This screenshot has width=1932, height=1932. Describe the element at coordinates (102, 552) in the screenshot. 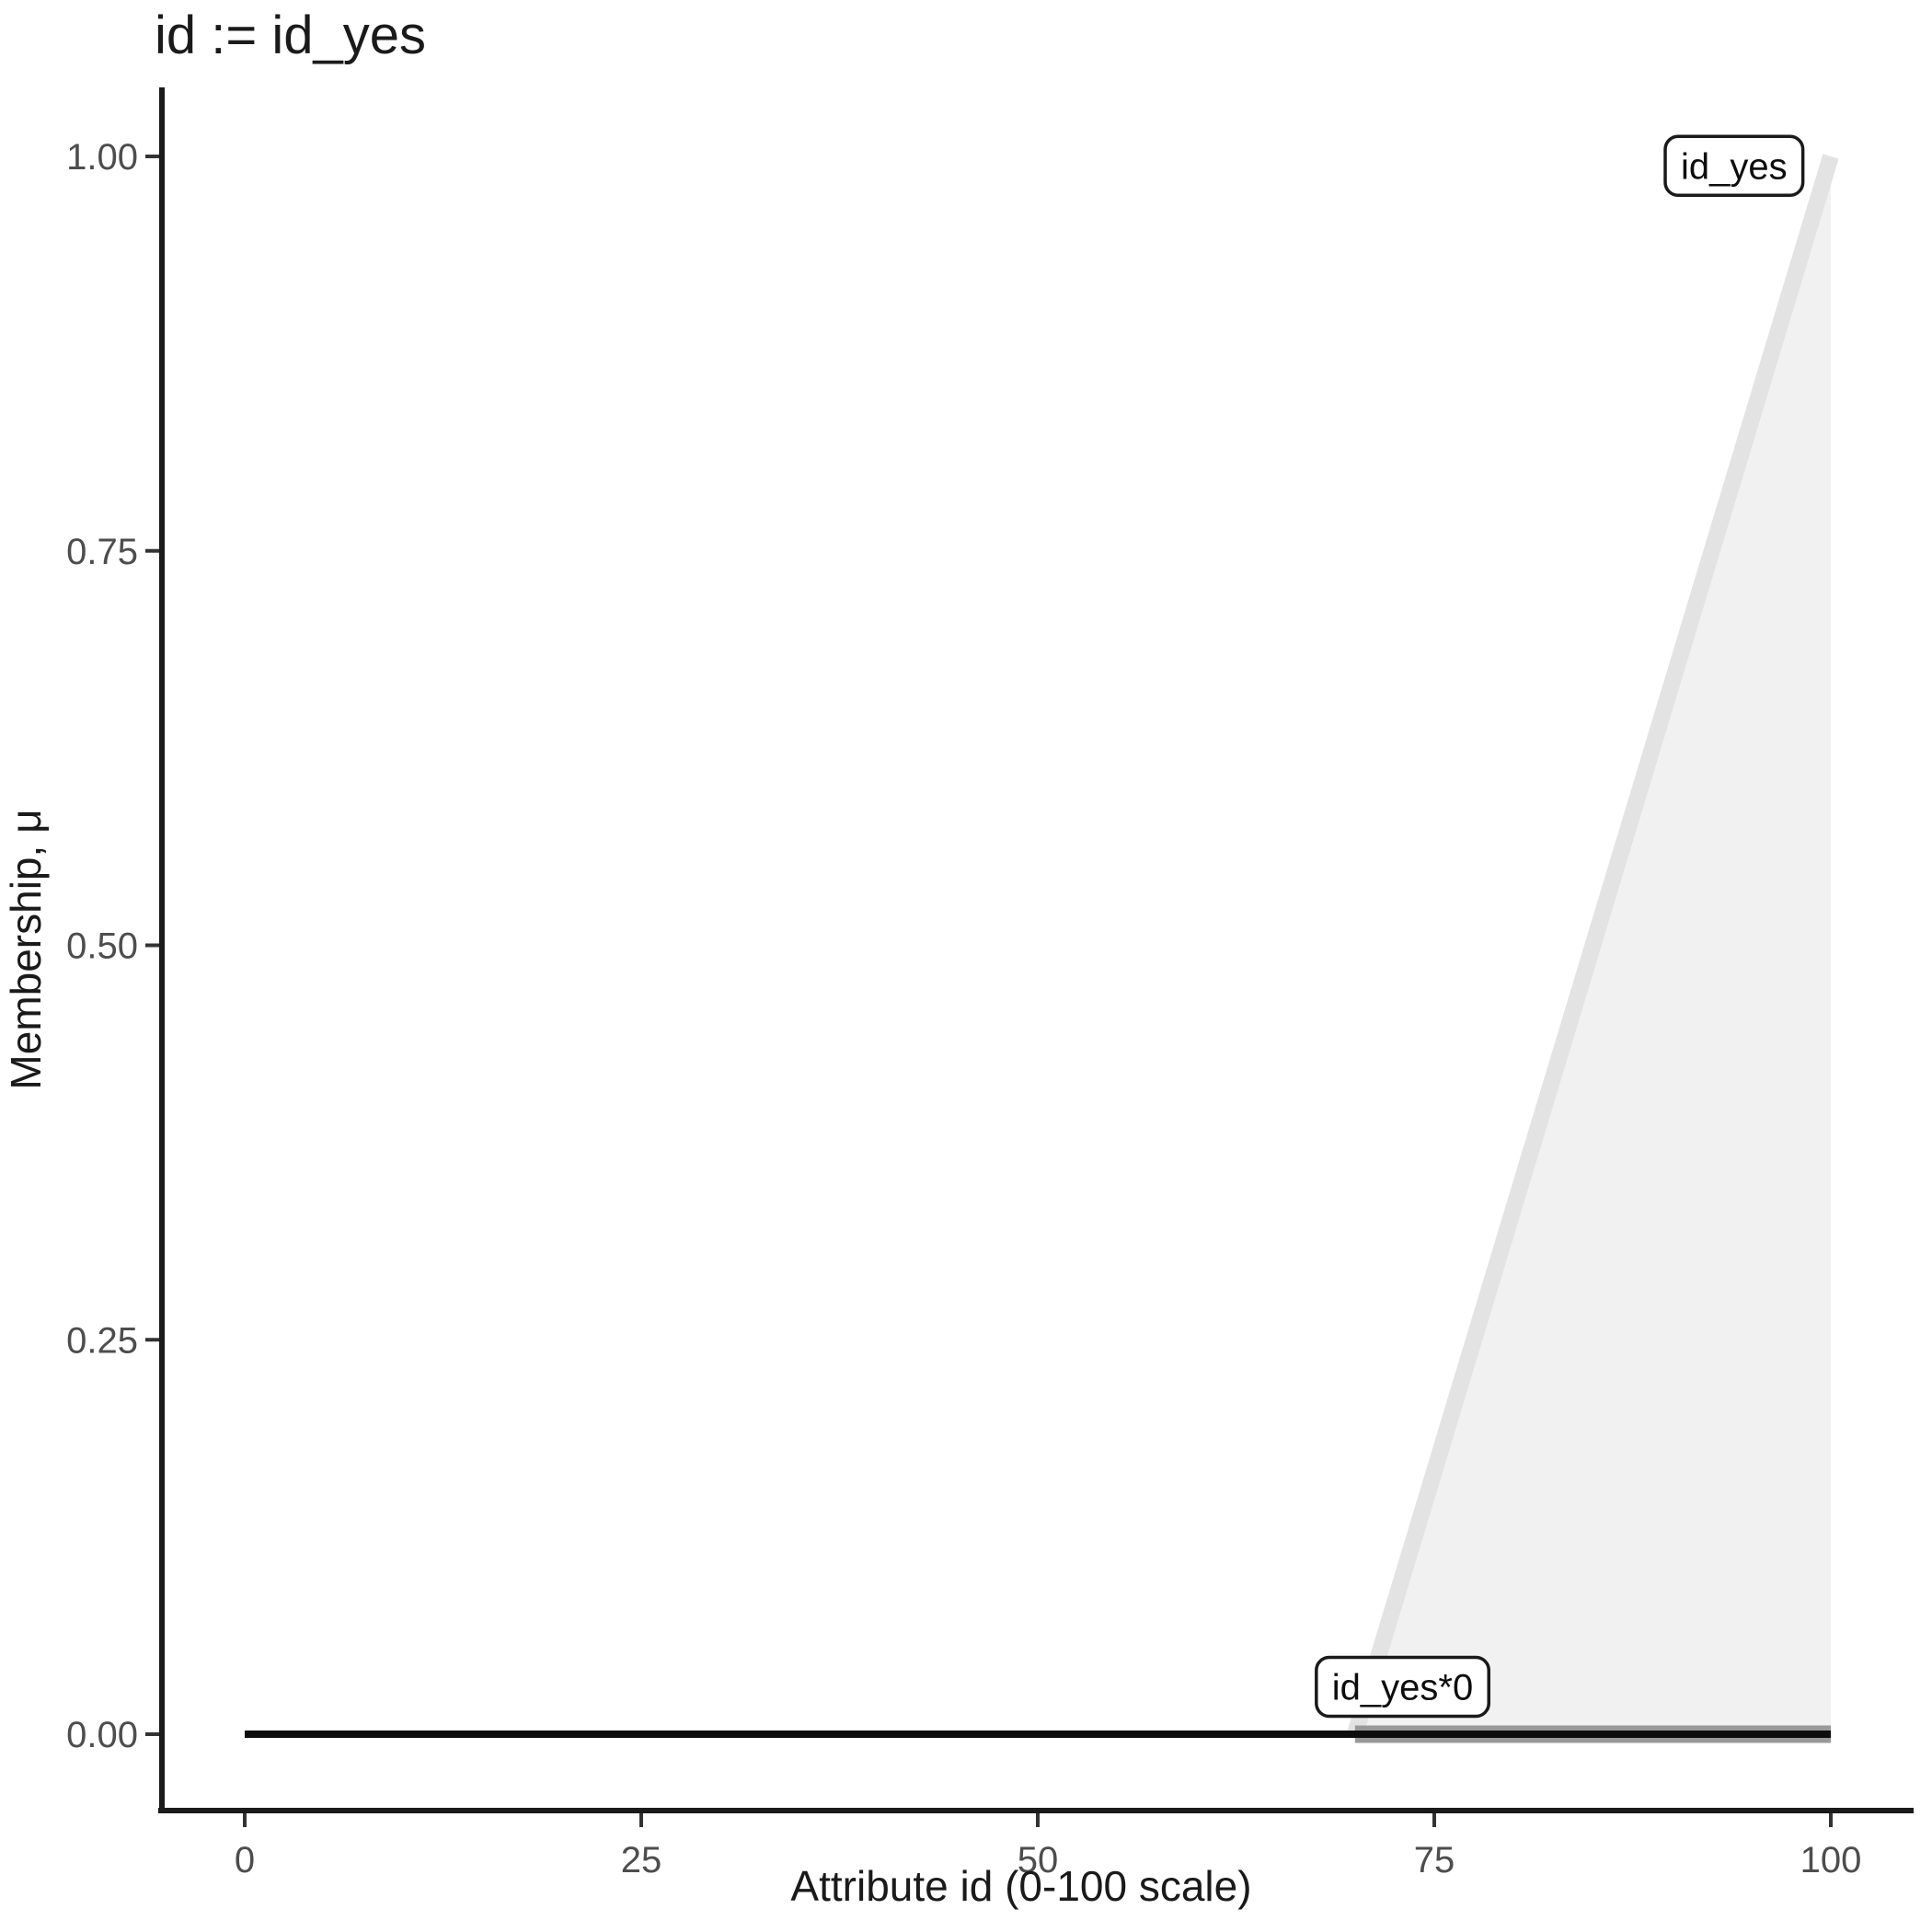

I see `y-tick-label: 0.75` at that location.